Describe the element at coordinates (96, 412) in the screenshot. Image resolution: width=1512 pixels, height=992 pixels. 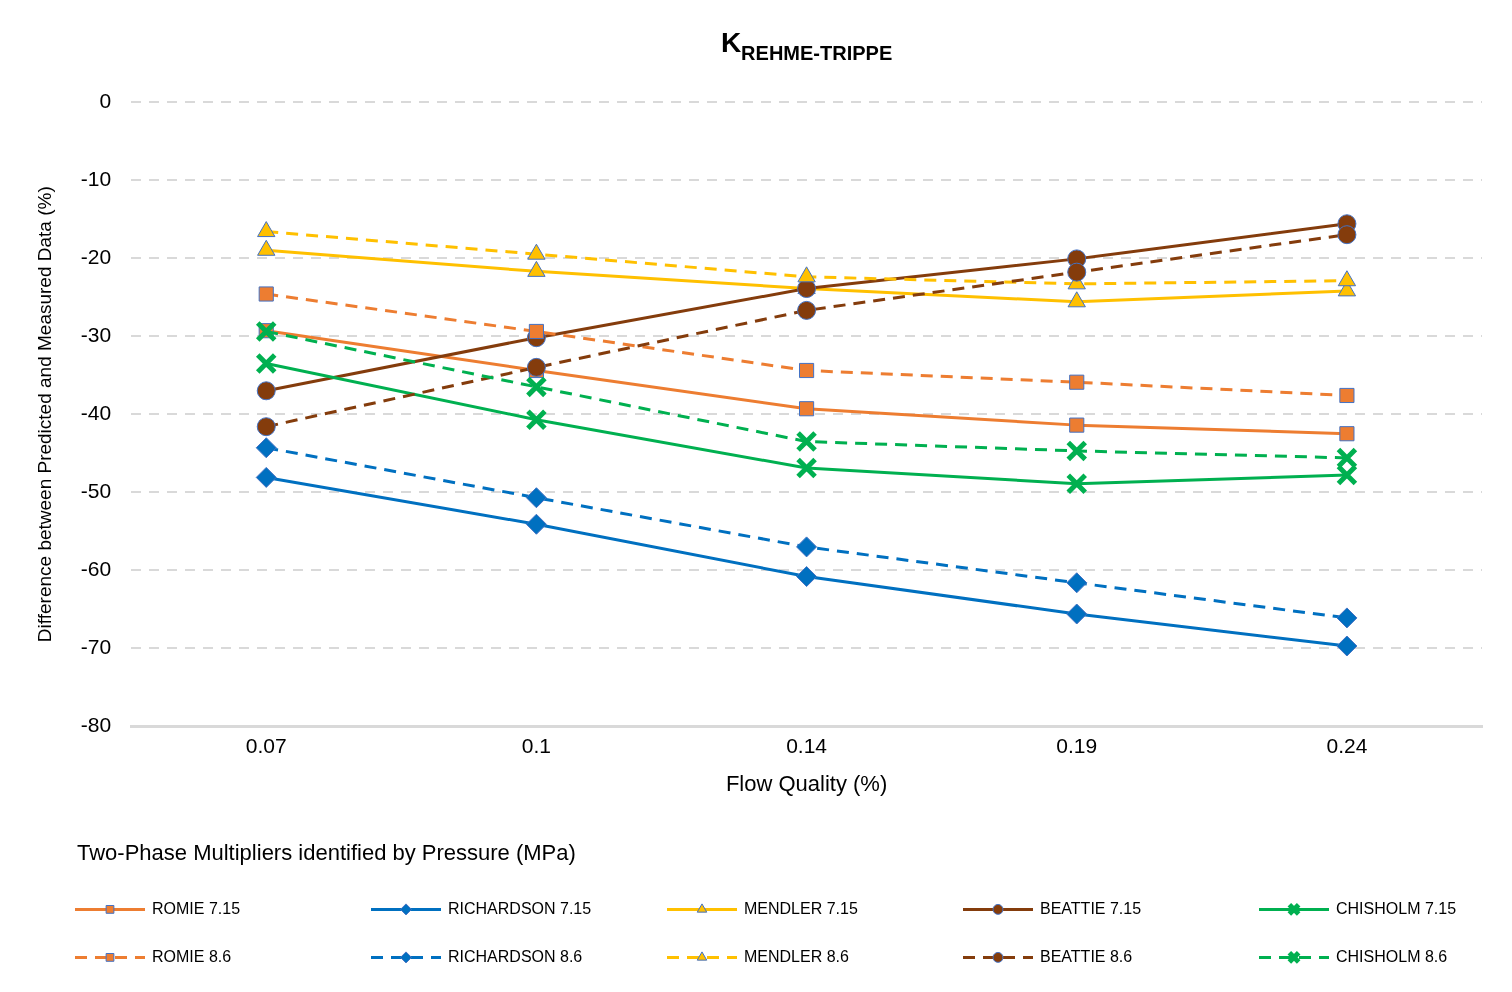
I see `y-tick-label: -40` at that location.